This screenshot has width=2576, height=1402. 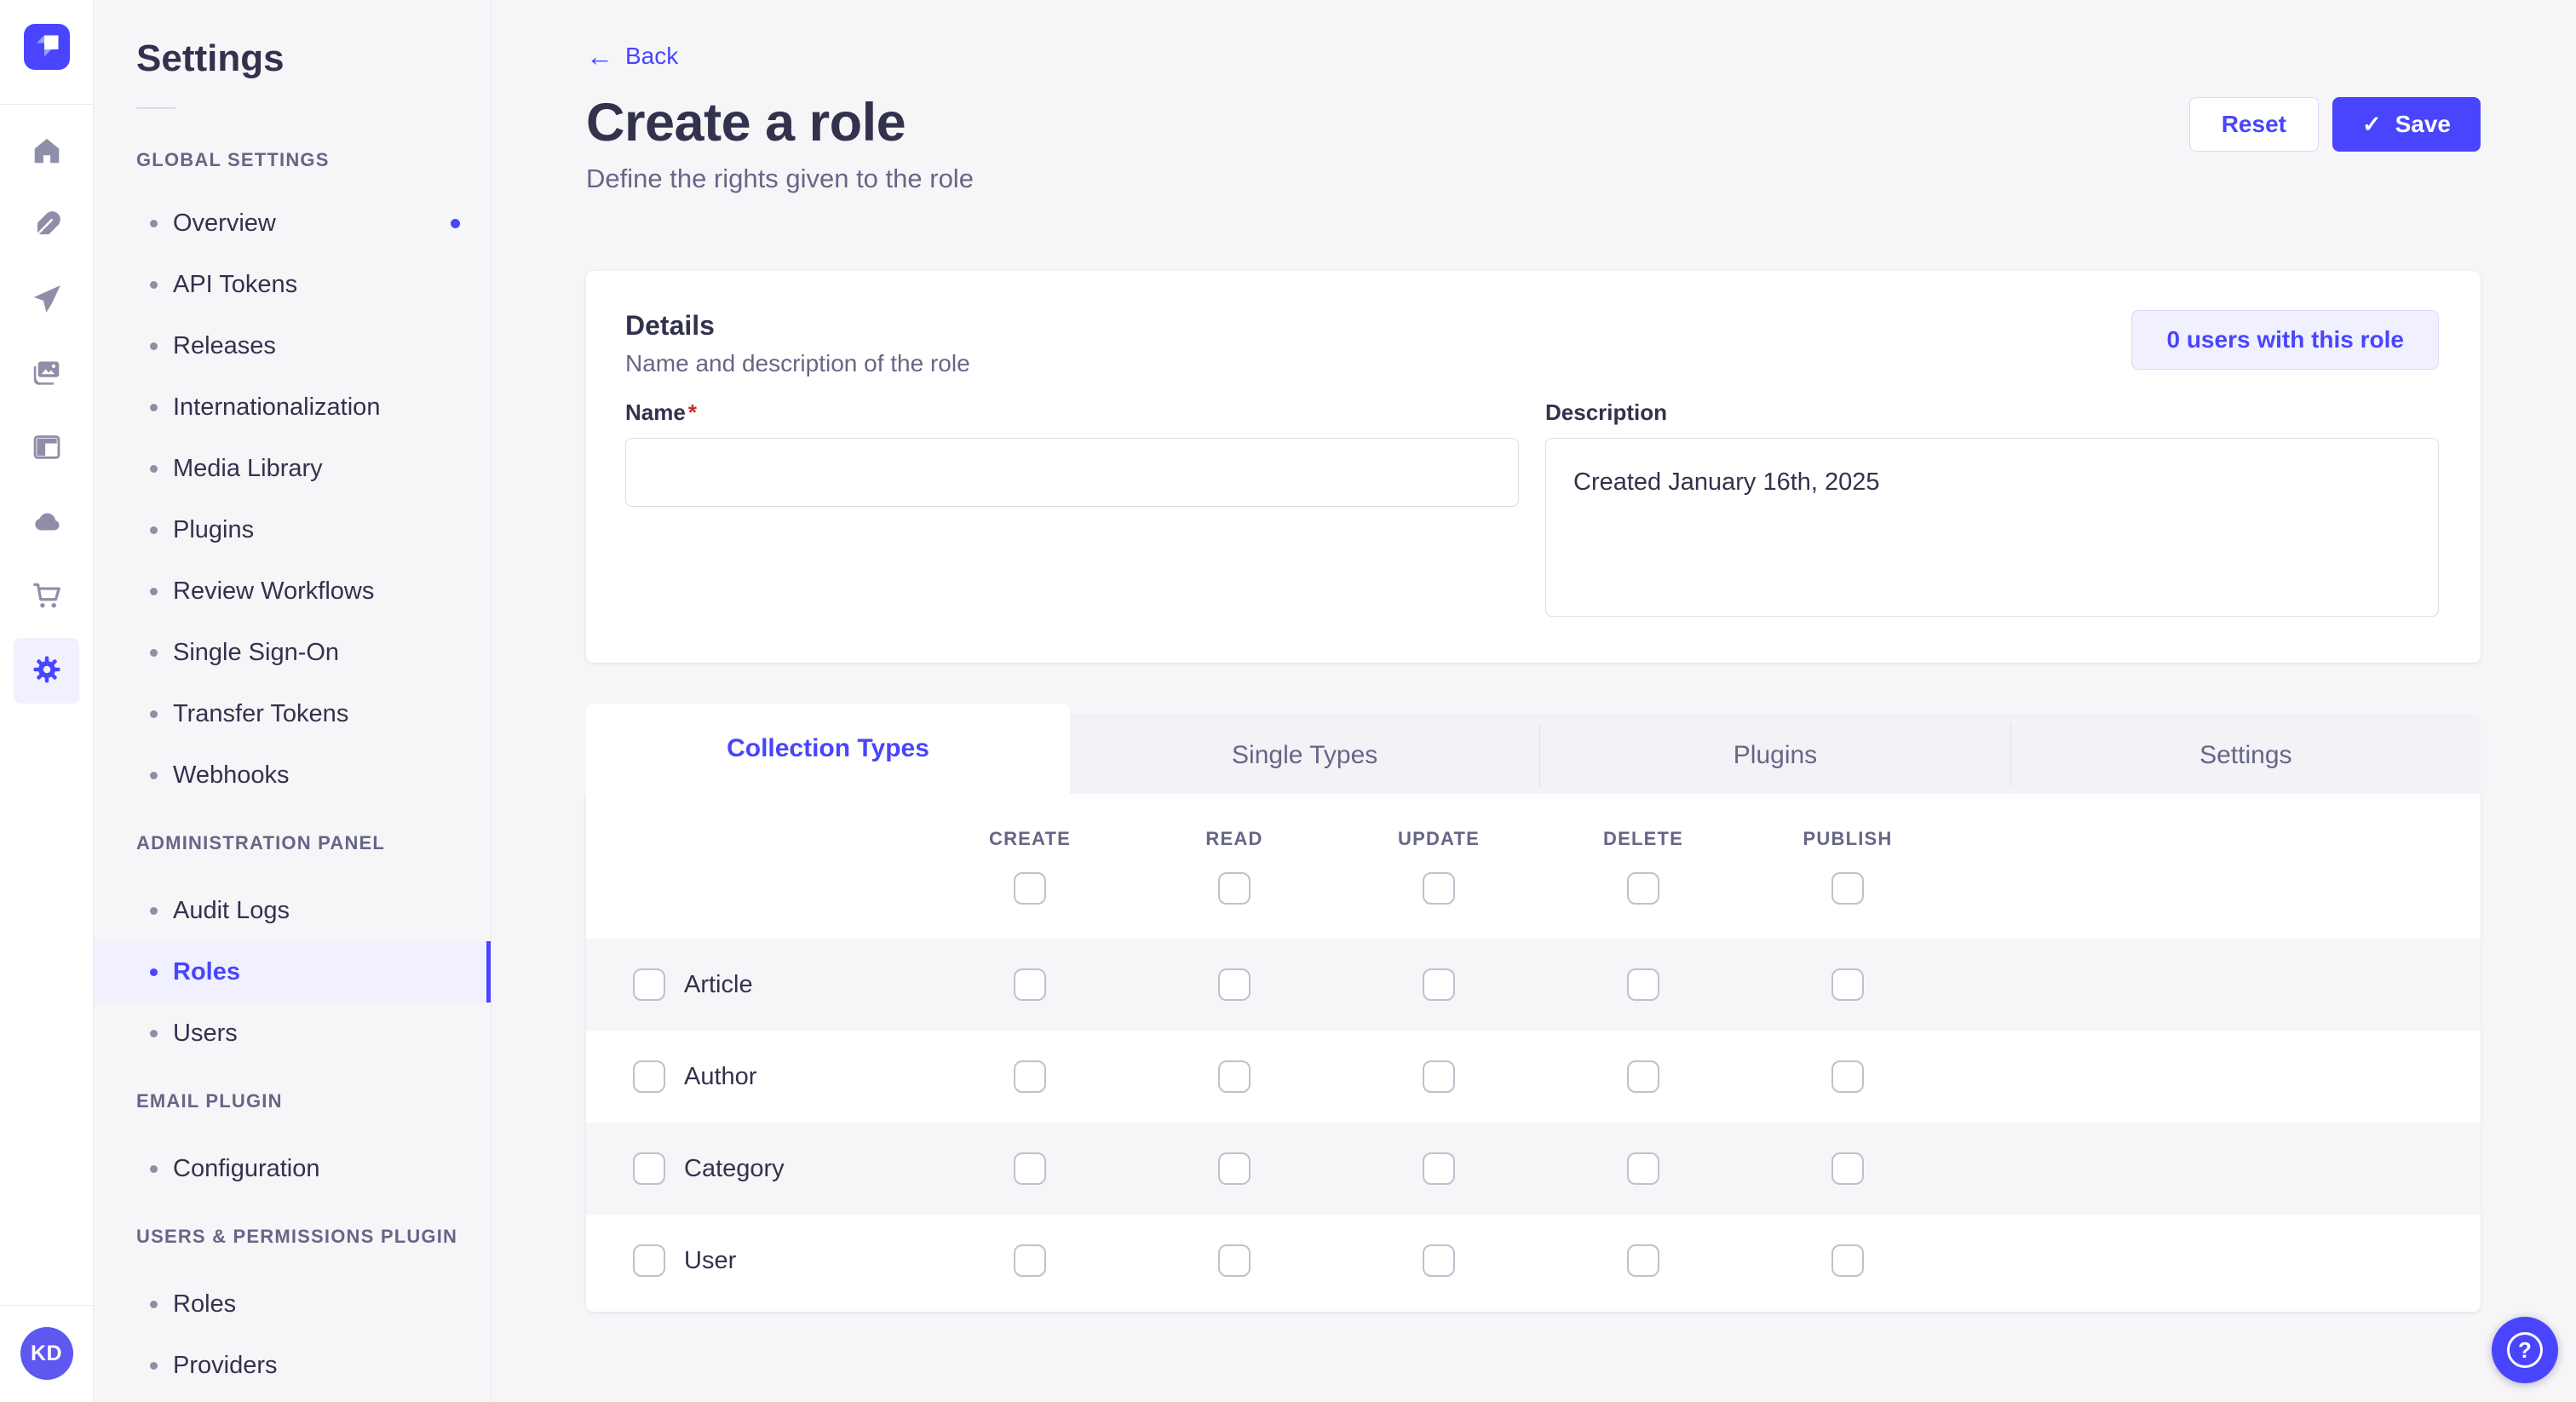 I want to click on sidebar-item-internationalization: Internationalization, so click(x=292, y=407).